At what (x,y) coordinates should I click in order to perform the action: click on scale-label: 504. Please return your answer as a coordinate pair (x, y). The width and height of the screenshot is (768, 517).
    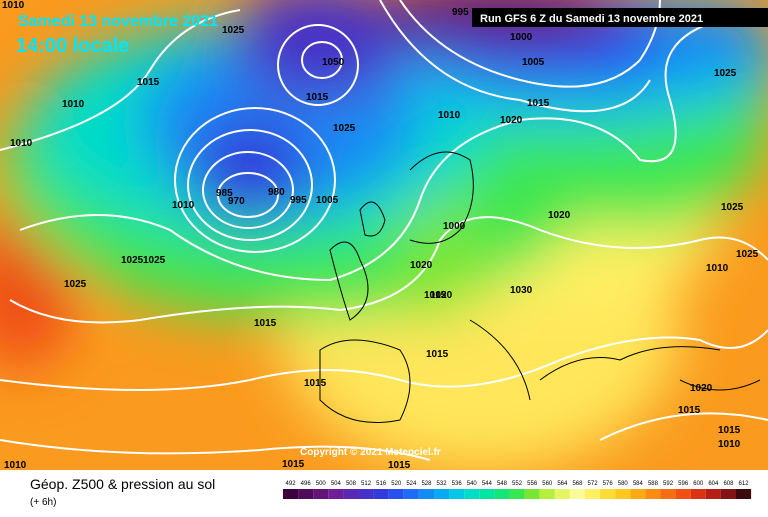
    Looking at the image, I should click on (336, 484).